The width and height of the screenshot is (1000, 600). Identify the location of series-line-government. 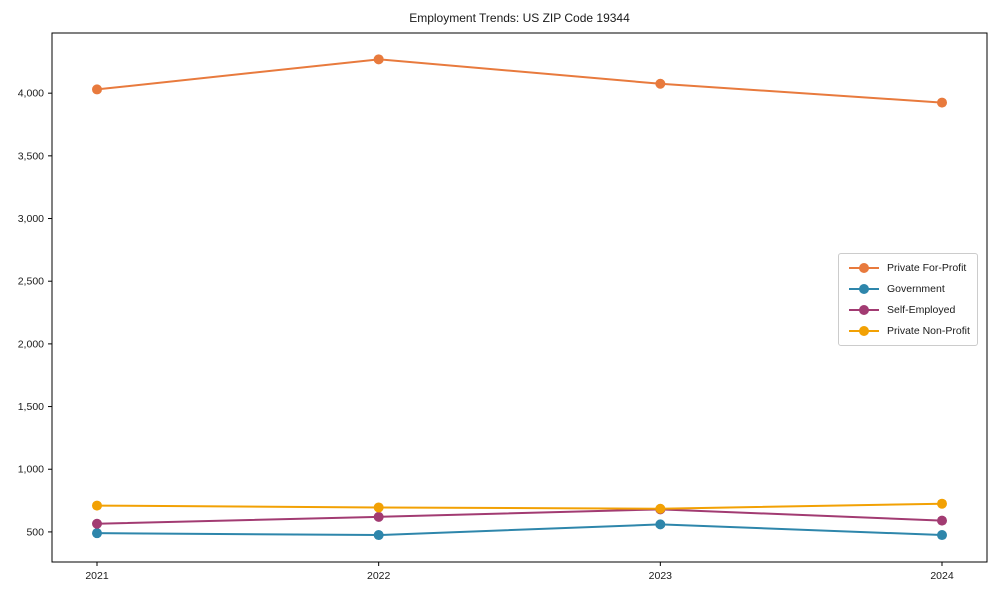
(519, 530).